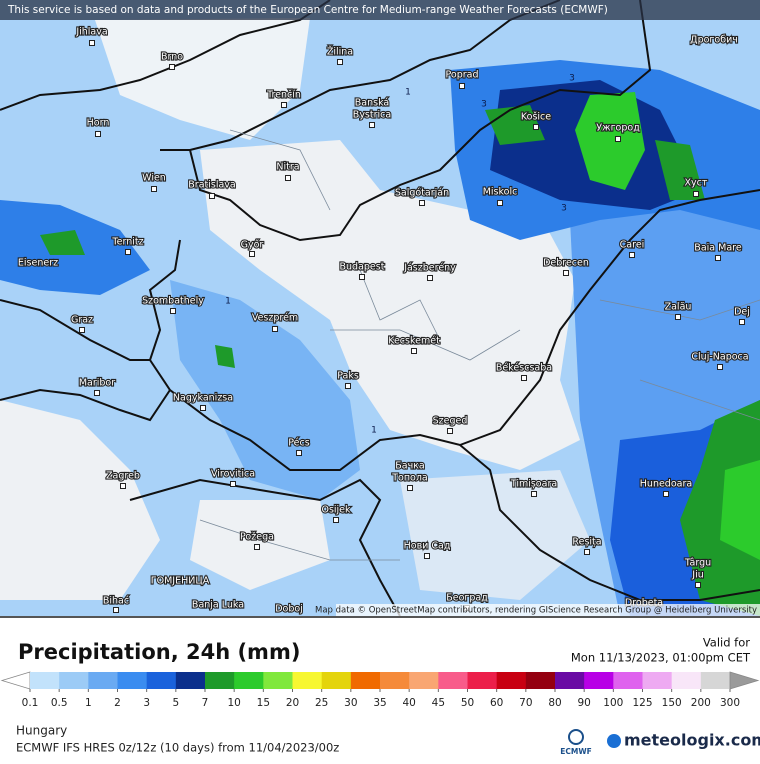  Describe the element at coordinates (379, 703) in the screenshot. I see `scale-tick-label: 35` at that location.